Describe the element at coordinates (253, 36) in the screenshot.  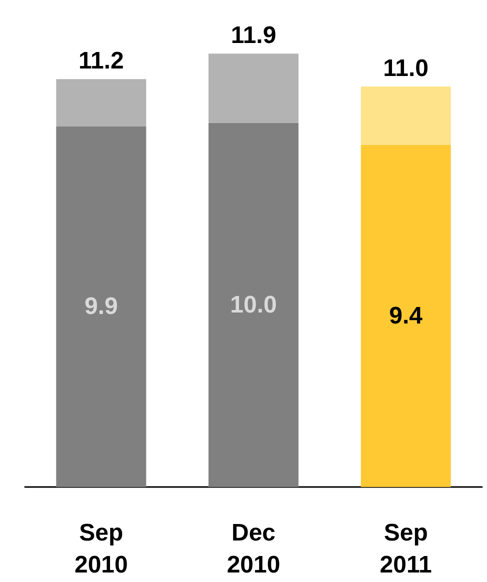
I see `total-label: 11.9` at that location.